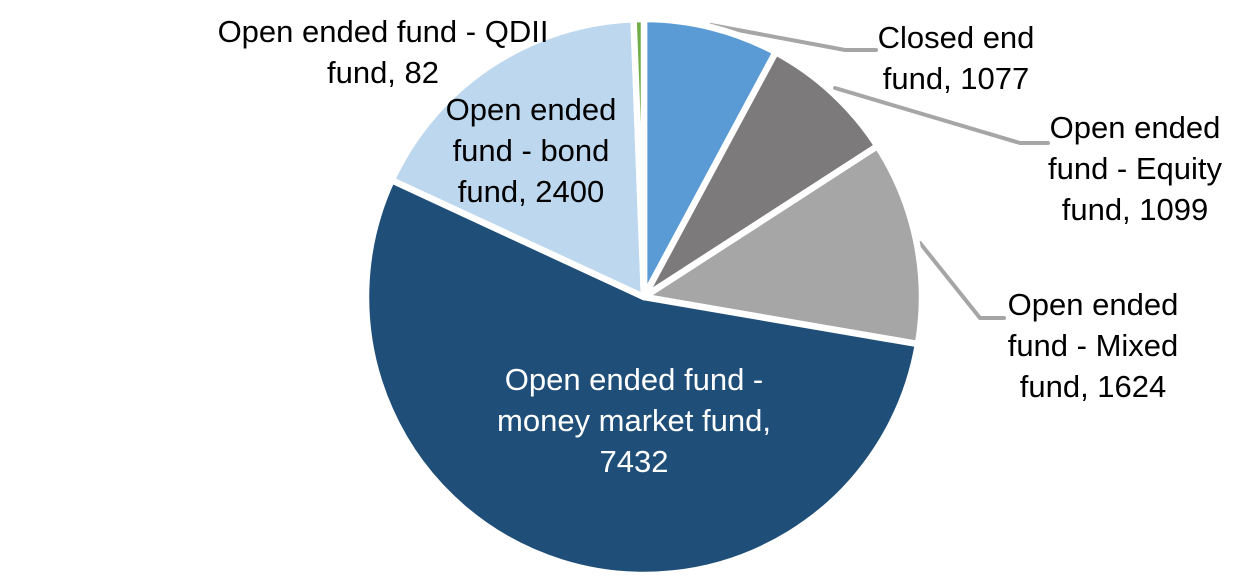 The height and width of the screenshot is (584, 1250). I want to click on pie-slice-open-ended-mixed-fund, so click(783, 245).